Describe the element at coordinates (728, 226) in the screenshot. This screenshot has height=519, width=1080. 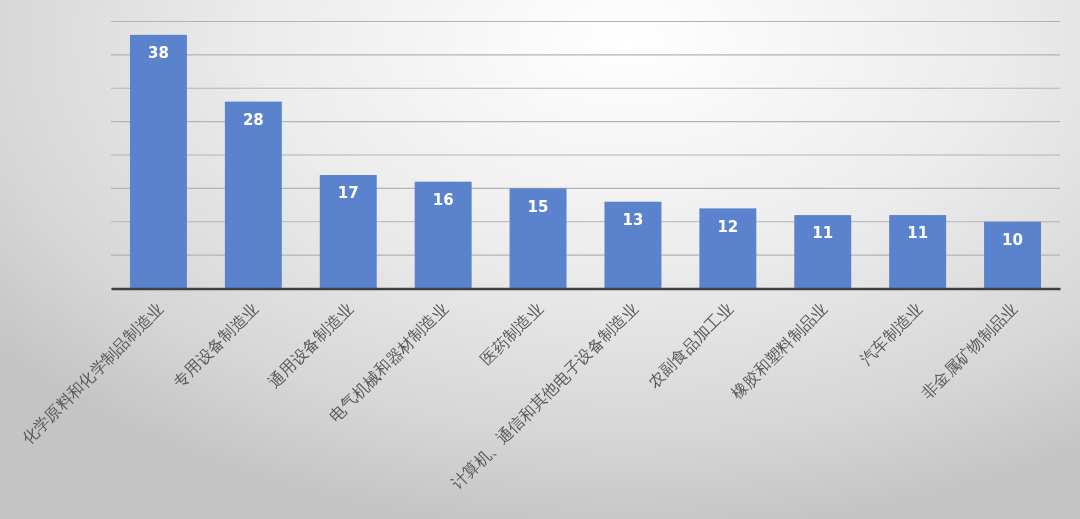
I see `data-label: 12` at that location.